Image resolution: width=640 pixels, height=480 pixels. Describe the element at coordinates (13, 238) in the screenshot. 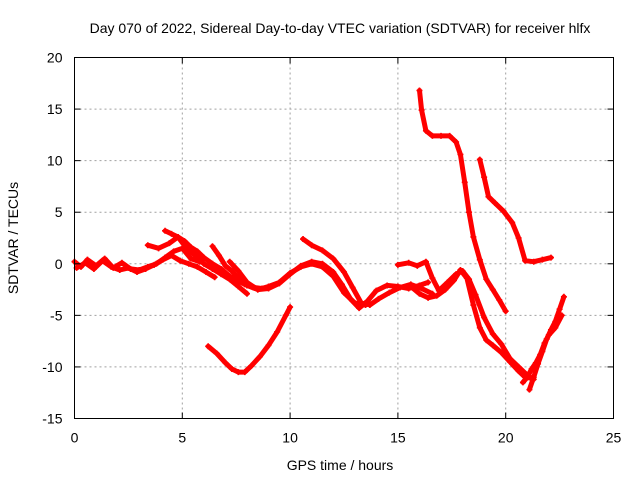

I see `y-axis-label: SDTVAR / TECUs` at that location.